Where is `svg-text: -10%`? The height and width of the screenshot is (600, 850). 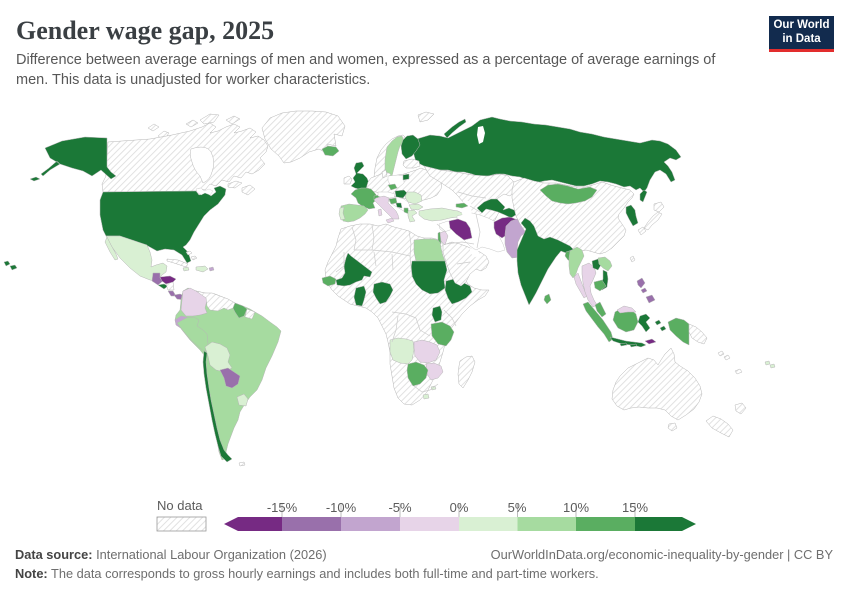
svg-text: -10% is located at coordinates (341, 507).